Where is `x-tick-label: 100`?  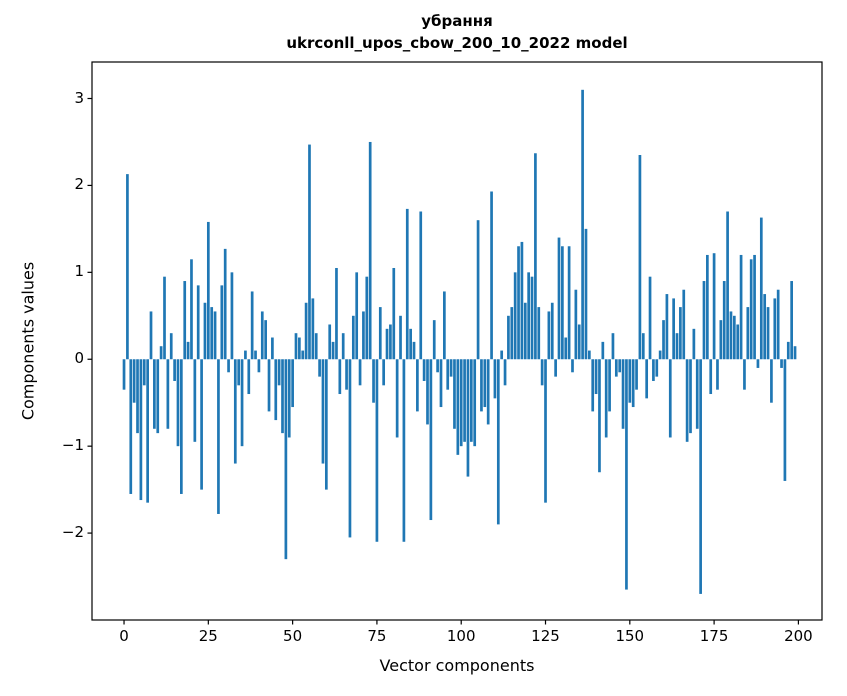 x-tick-label: 100 is located at coordinates (461, 636).